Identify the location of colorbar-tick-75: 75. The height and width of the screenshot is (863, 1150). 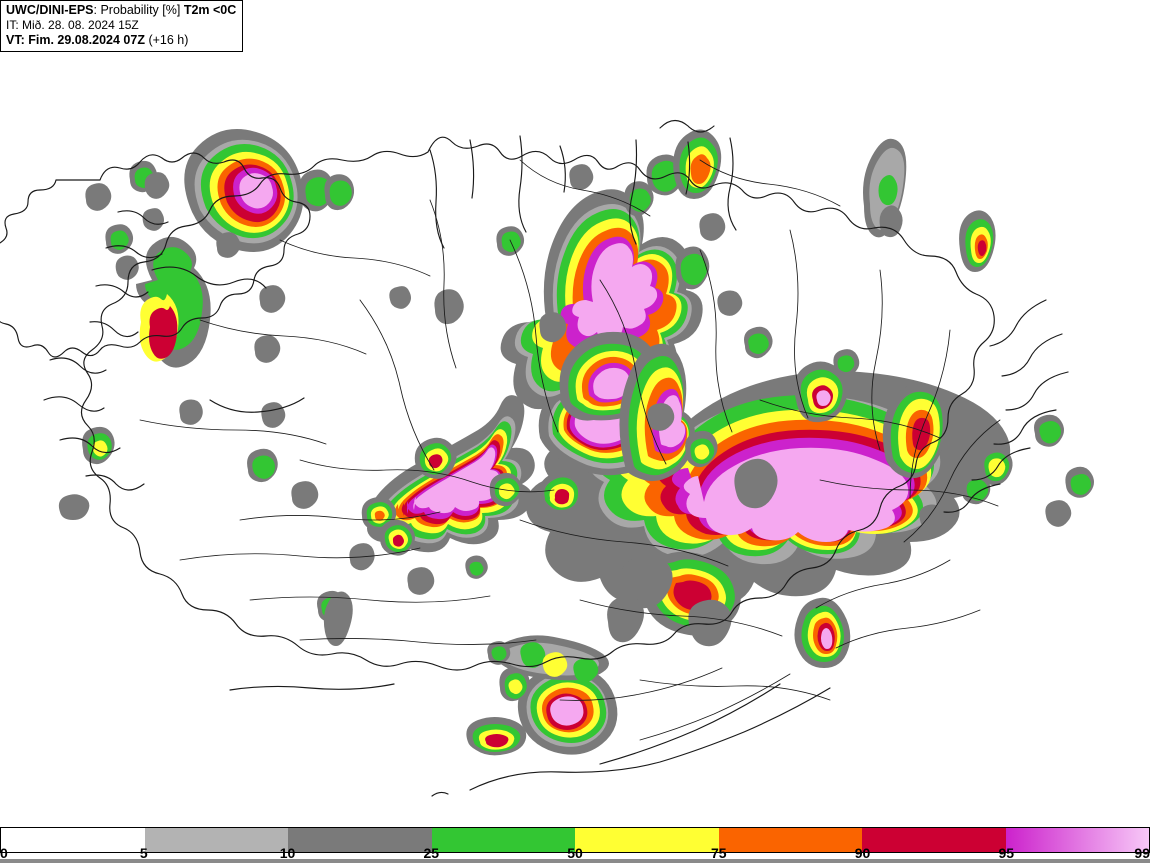
(718, 853).